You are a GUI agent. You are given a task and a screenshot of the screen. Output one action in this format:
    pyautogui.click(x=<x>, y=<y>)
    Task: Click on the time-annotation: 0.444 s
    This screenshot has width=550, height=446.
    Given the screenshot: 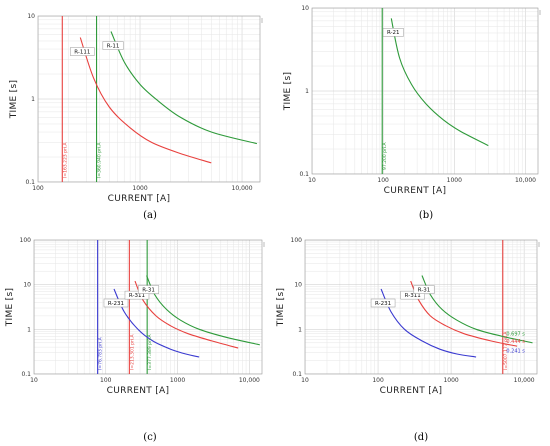 What is the action you would take?
    pyautogui.click(x=515, y=342)
    